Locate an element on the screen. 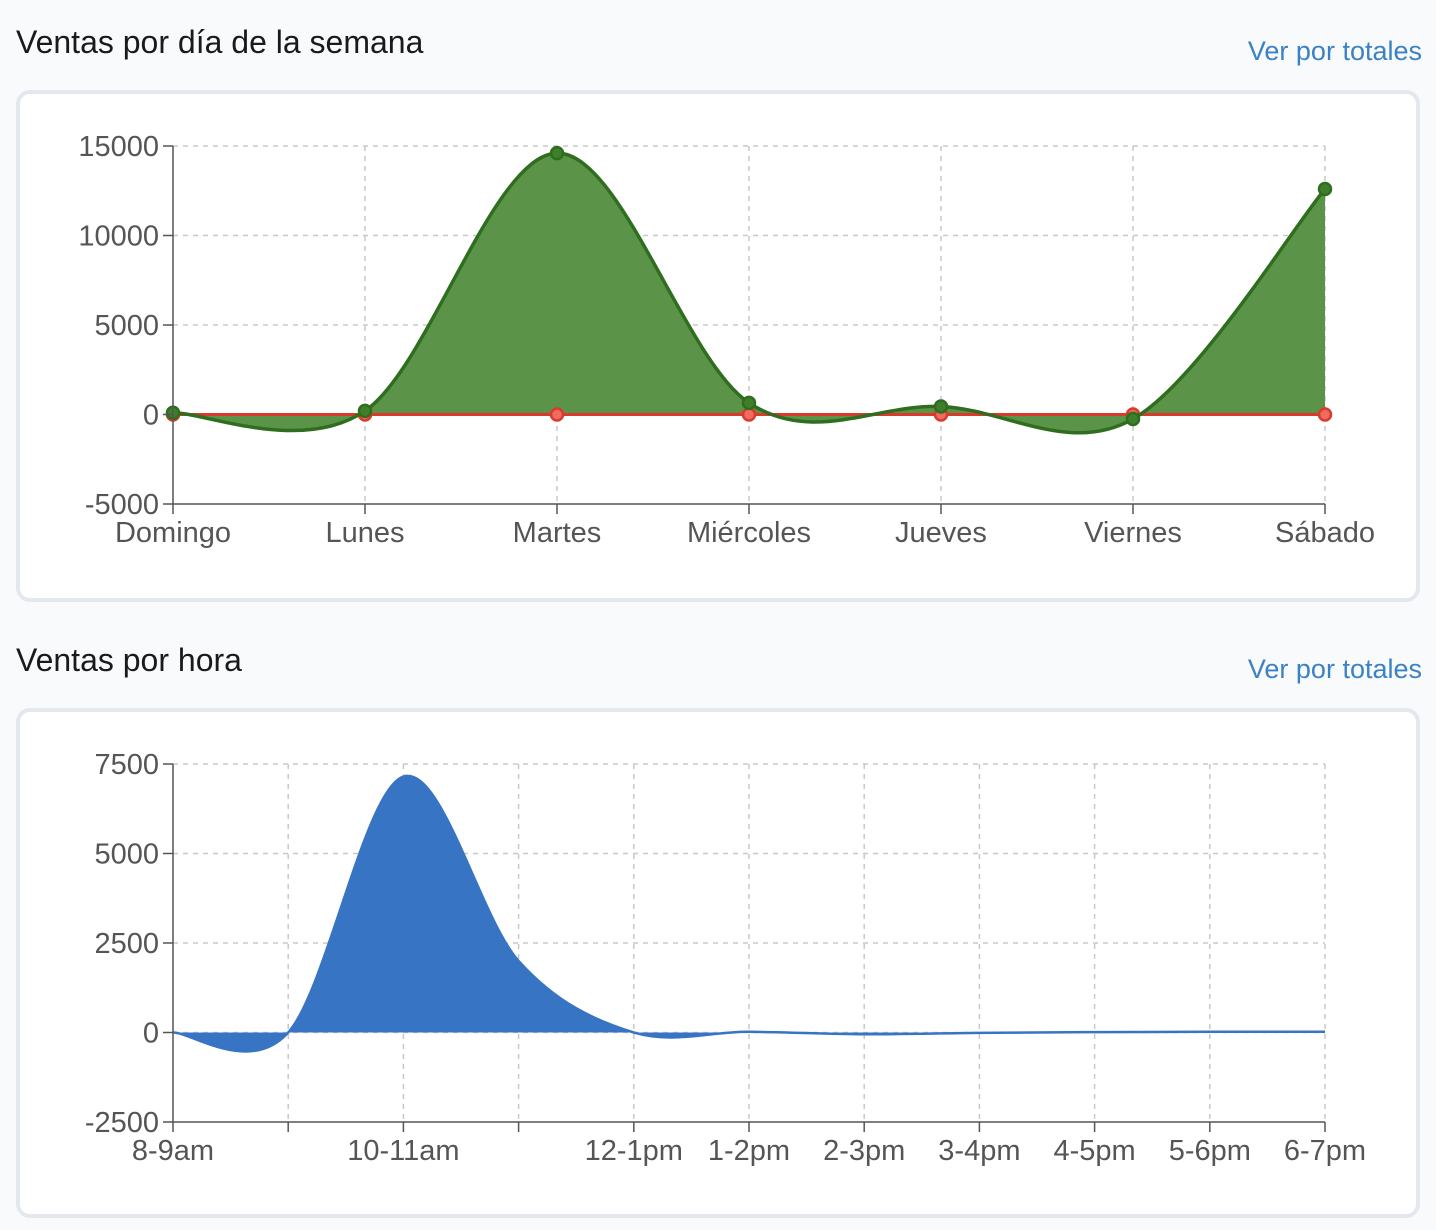 The width and height of the screenshot is (1436, 1230). weekday-xtick-label-3: Miércoles is located at coordinates (749, 533).